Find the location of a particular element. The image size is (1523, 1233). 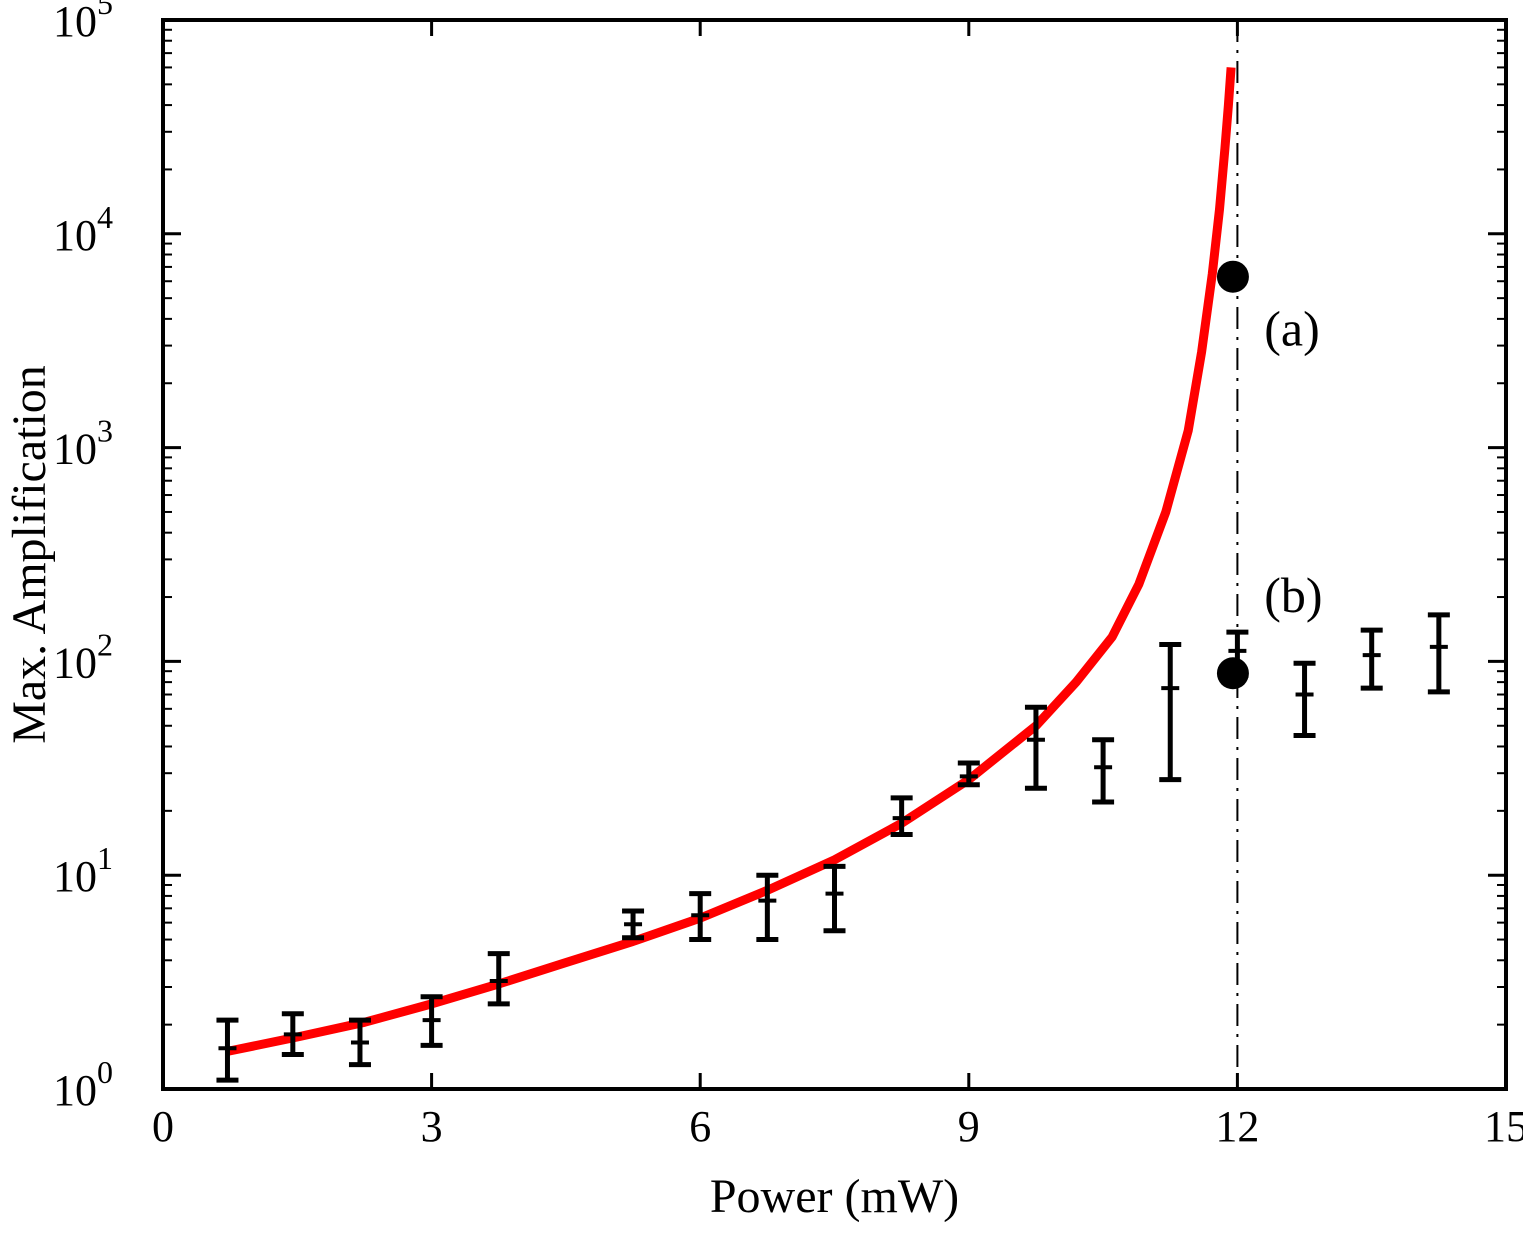

y-tick-label: 10⁰ is located at coordinates (83, 1084).